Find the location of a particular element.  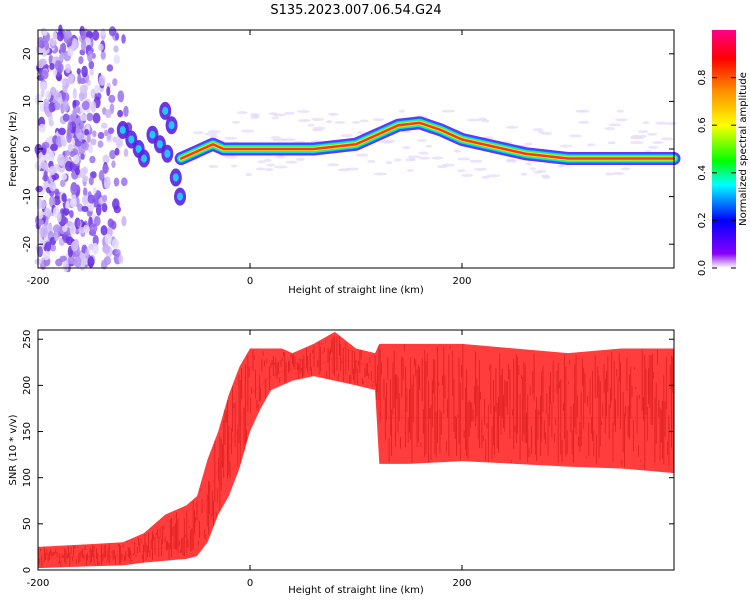

spectrogram-ridge is located at coordinates (427, 141).